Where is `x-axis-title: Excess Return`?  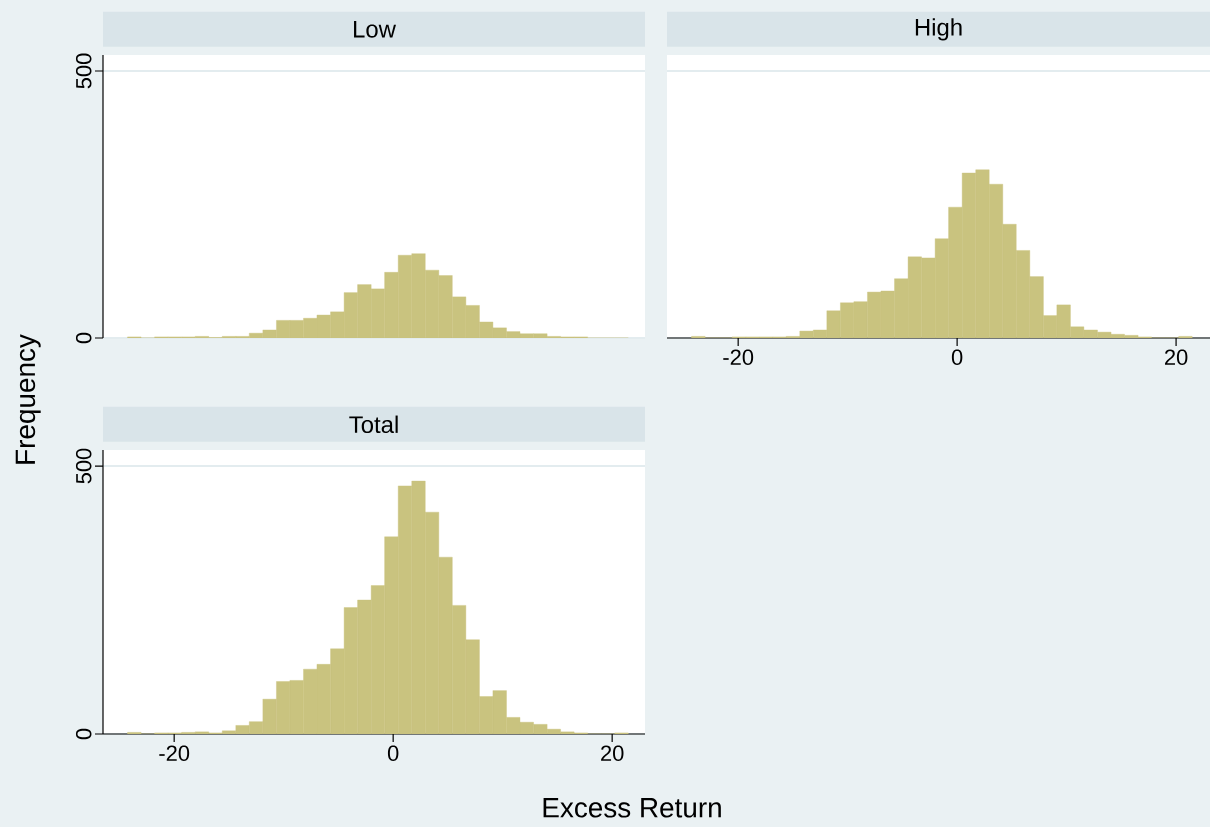 x-axis-title: Excess Return is located at coordinates (632, 808).